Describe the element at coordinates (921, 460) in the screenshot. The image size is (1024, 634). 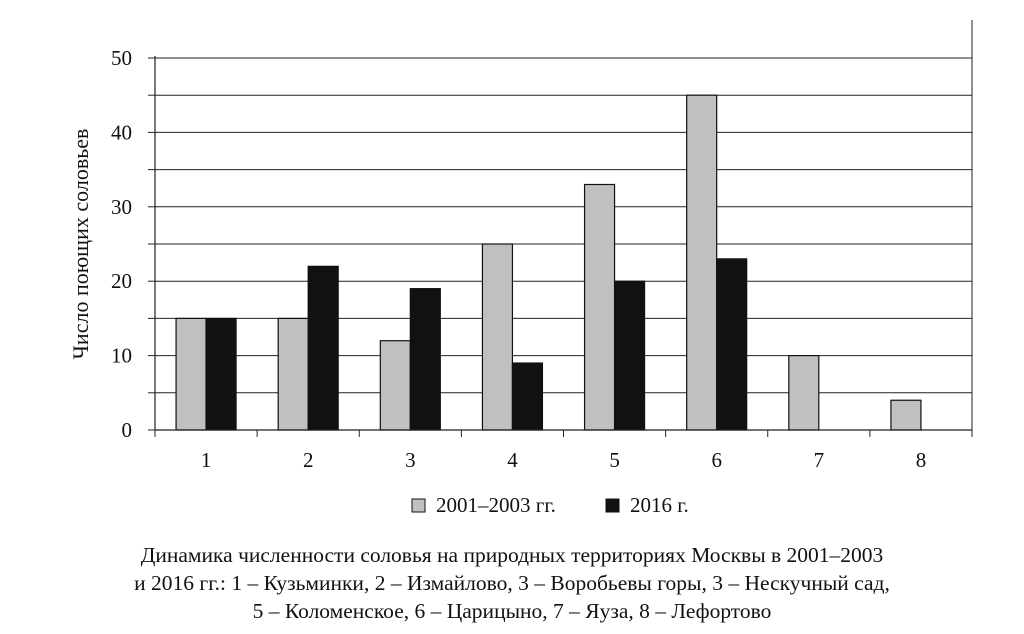
I see `x-tick-label: 8` at that location.